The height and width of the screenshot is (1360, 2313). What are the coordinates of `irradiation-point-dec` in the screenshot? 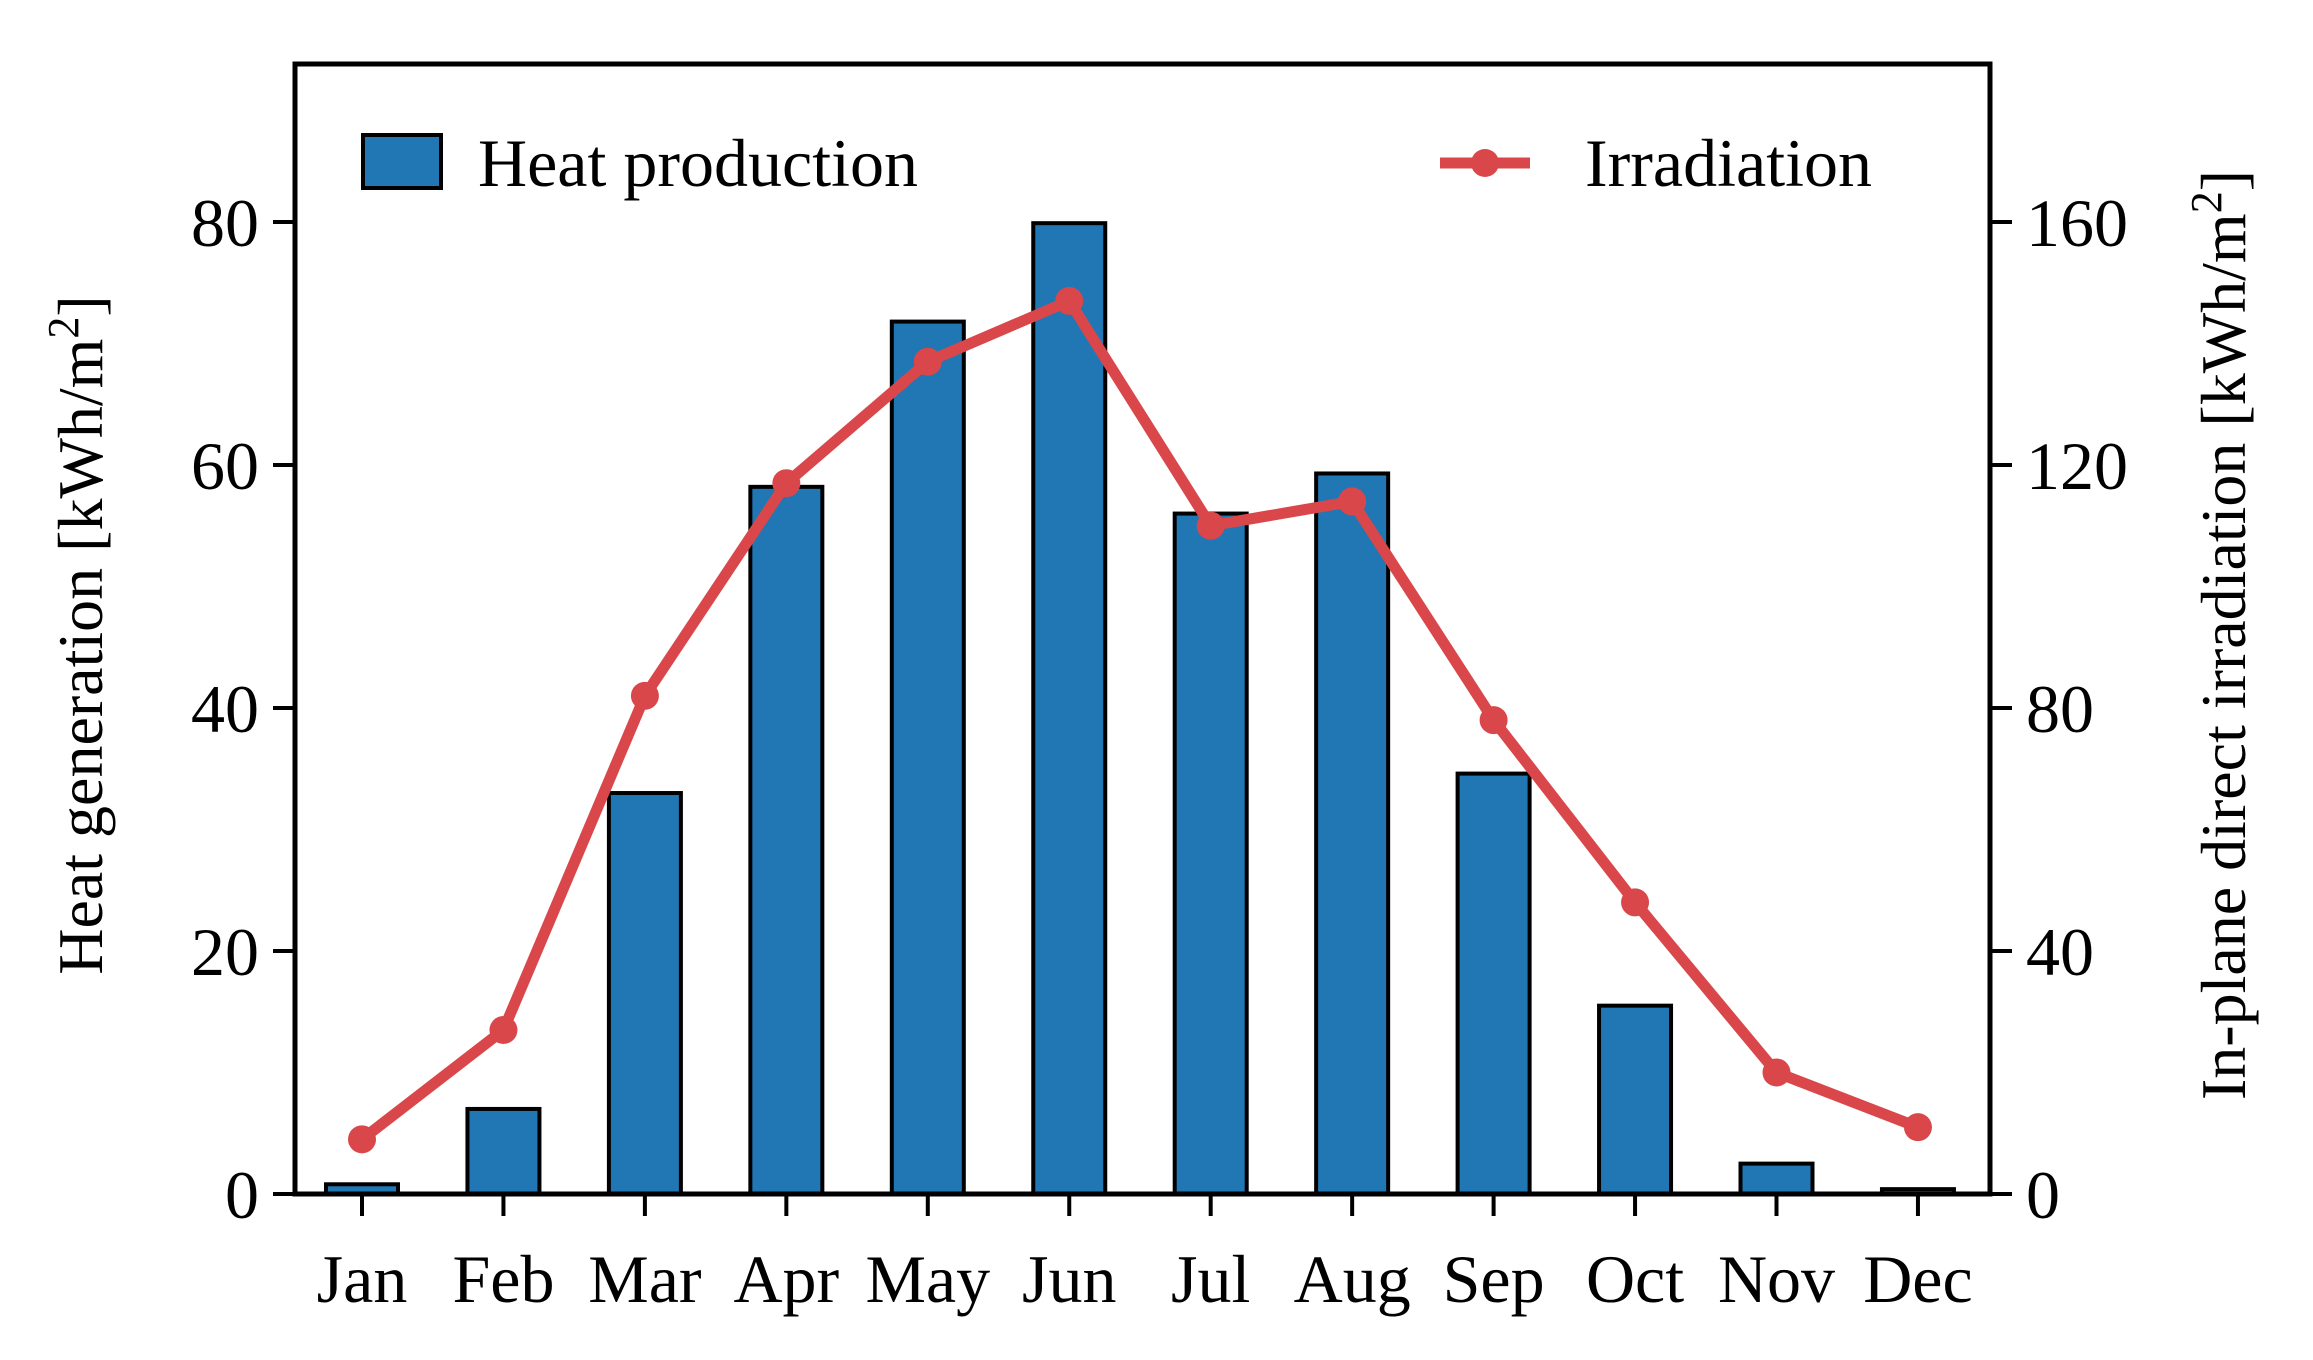 It's located at (1917, 1127).